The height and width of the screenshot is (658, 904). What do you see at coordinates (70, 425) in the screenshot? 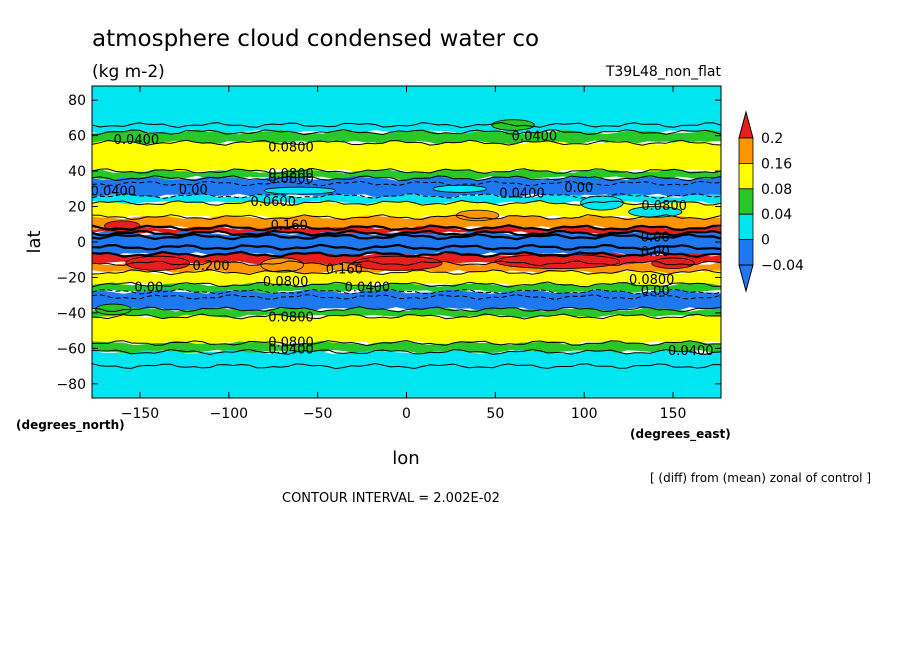
I see `y-units-label: (degrees_north)` at bounding box center [70, 425].